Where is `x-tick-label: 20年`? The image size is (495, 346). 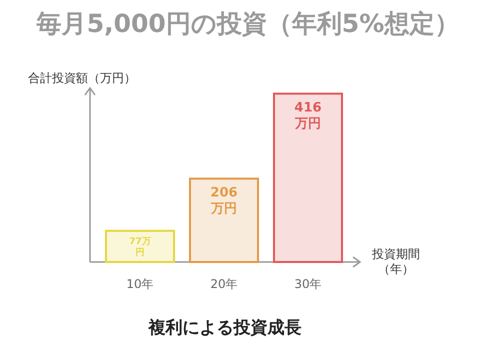 x-tick-label: 20年 is located at coordinates (224, 284).